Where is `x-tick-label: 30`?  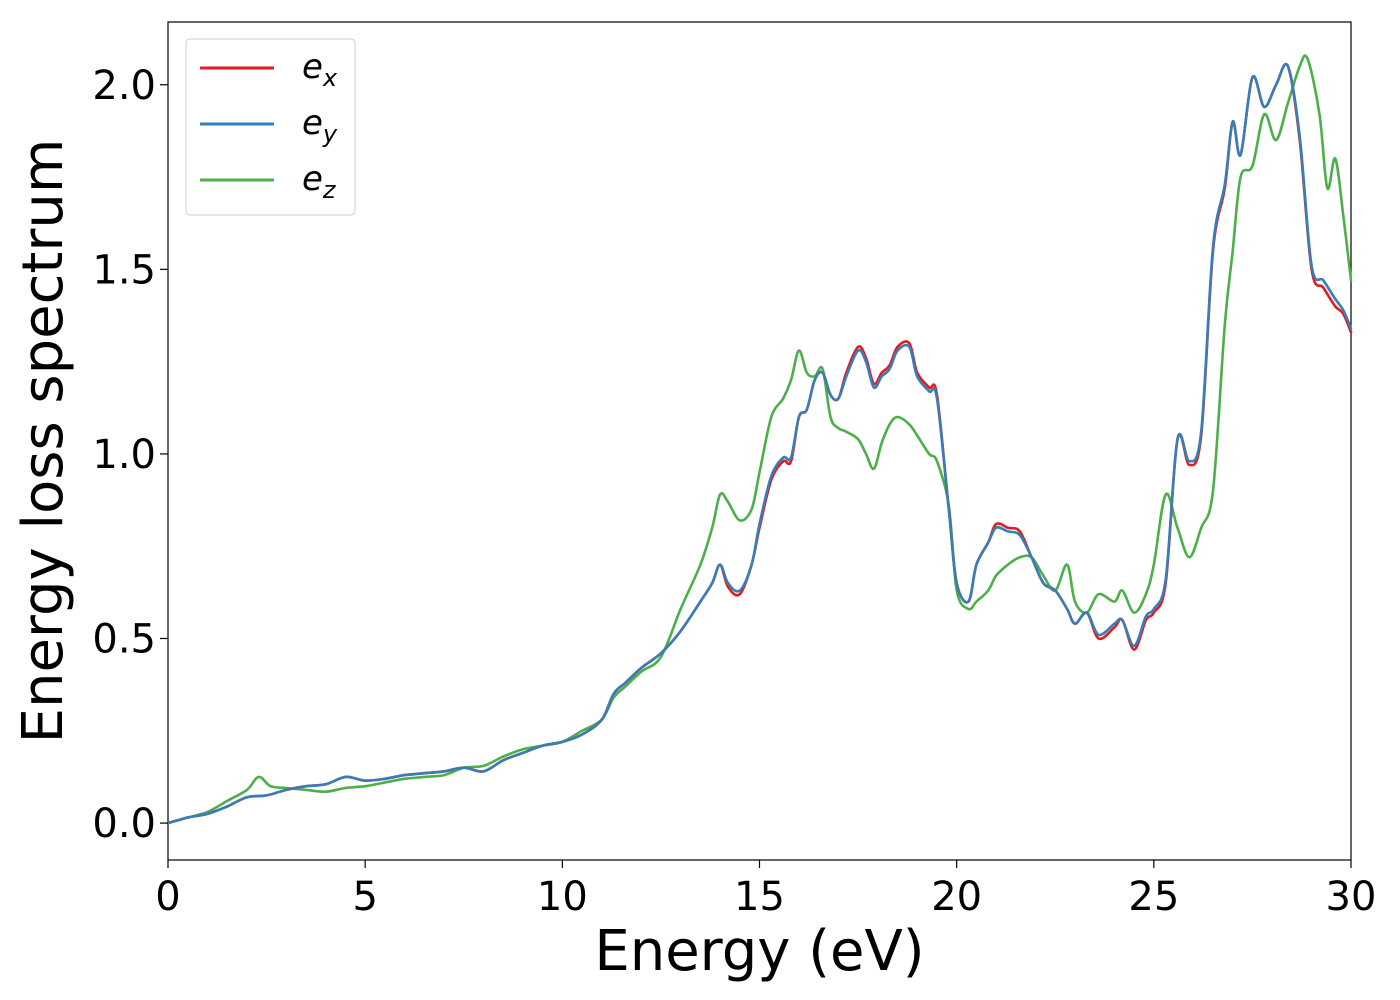 x-tick-label: 30 is located at coordinates (1351, 897).